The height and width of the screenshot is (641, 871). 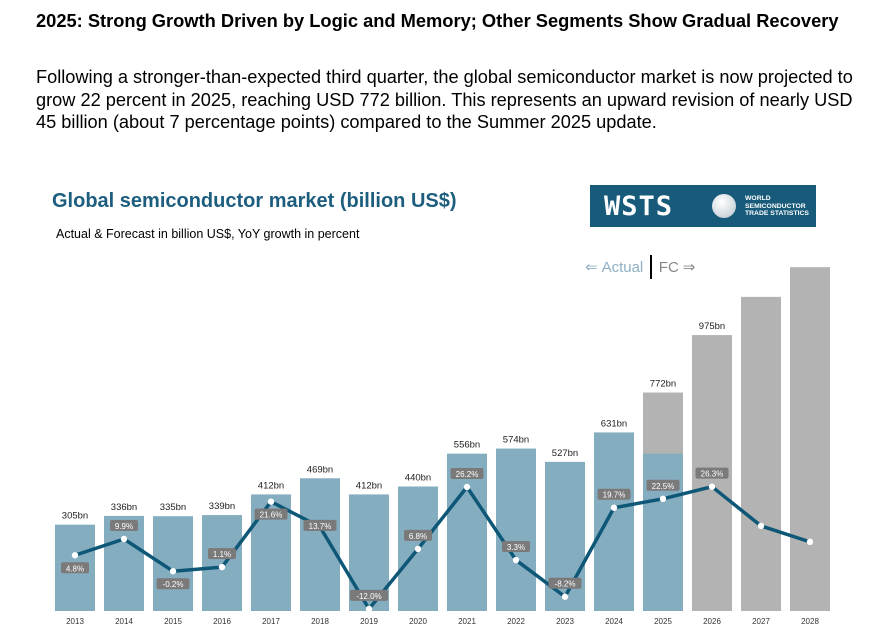 What do you see at coordinates (663, 532) in the screenshot?
I see `bar-actual-part-2025` at bounding box center [663, 532].